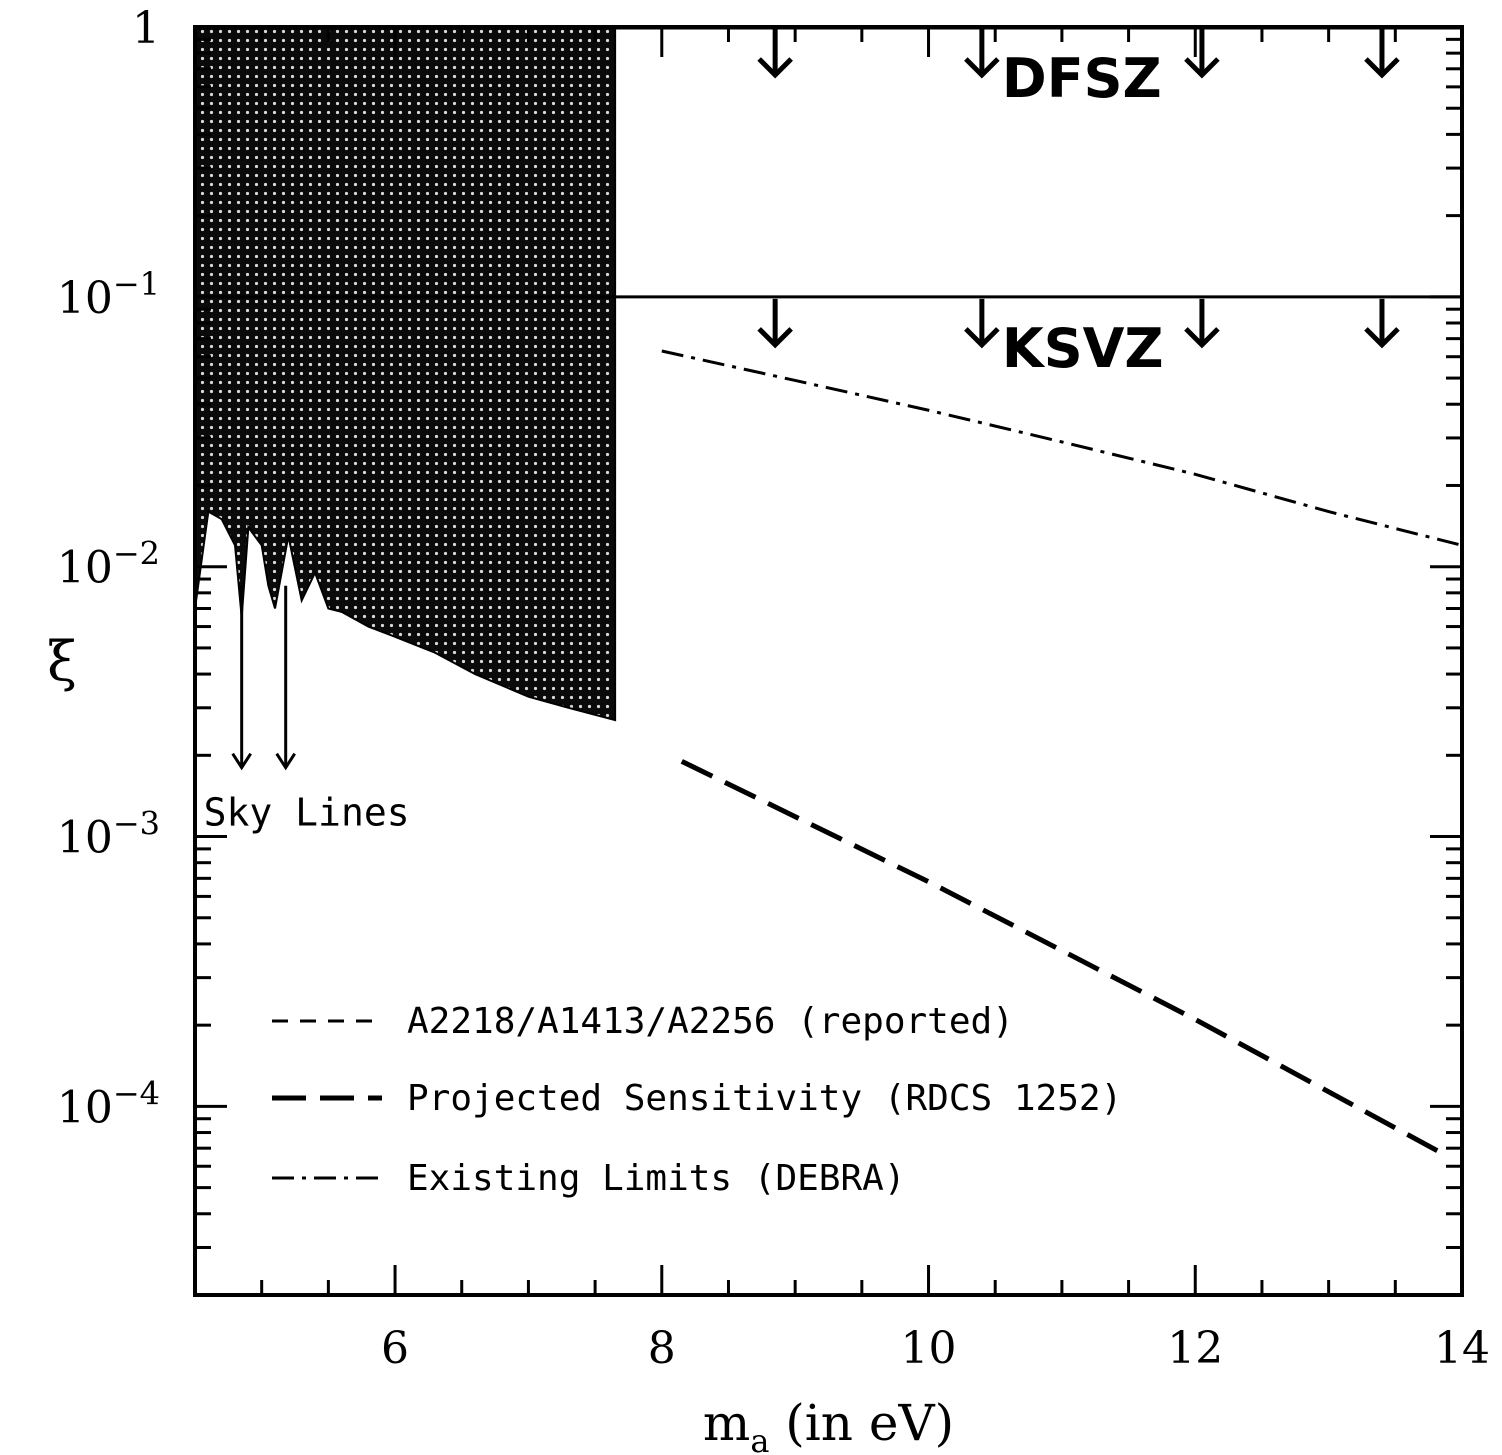 The height and width of the screenshot is (1455, 1502). Describe the element at coordinates (136, 1093) in the screenshot. I see `y-tick-exponent: −4` at that location.